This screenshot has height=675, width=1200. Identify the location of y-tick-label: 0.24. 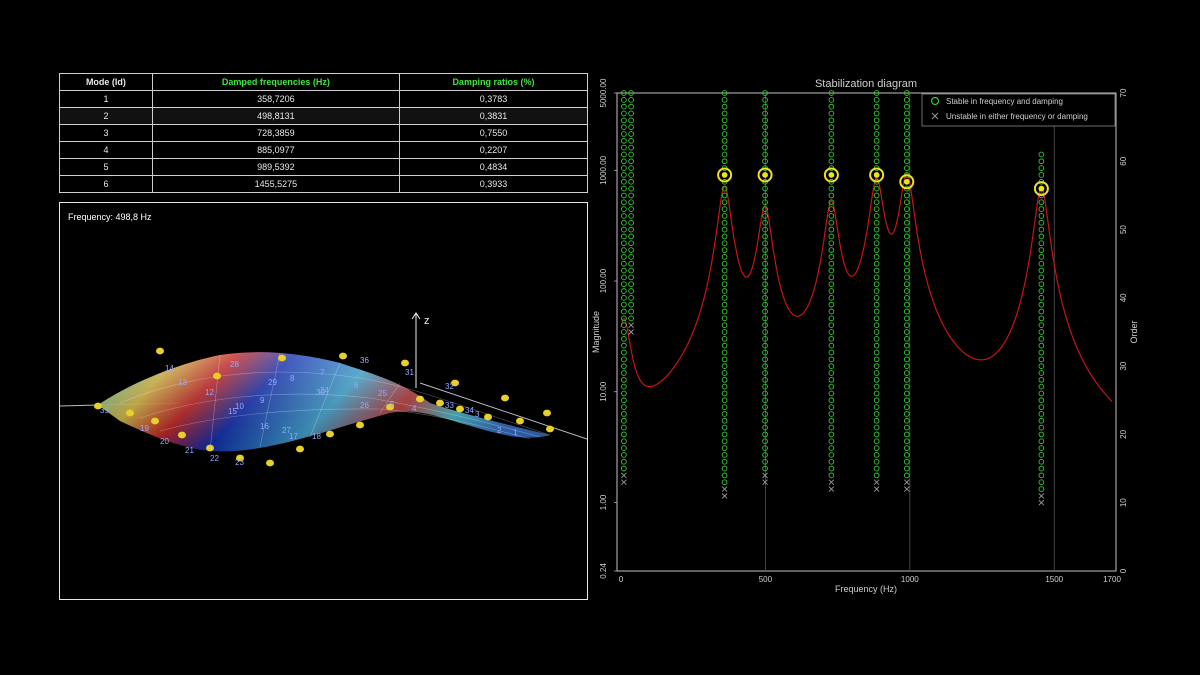
(603, 571).